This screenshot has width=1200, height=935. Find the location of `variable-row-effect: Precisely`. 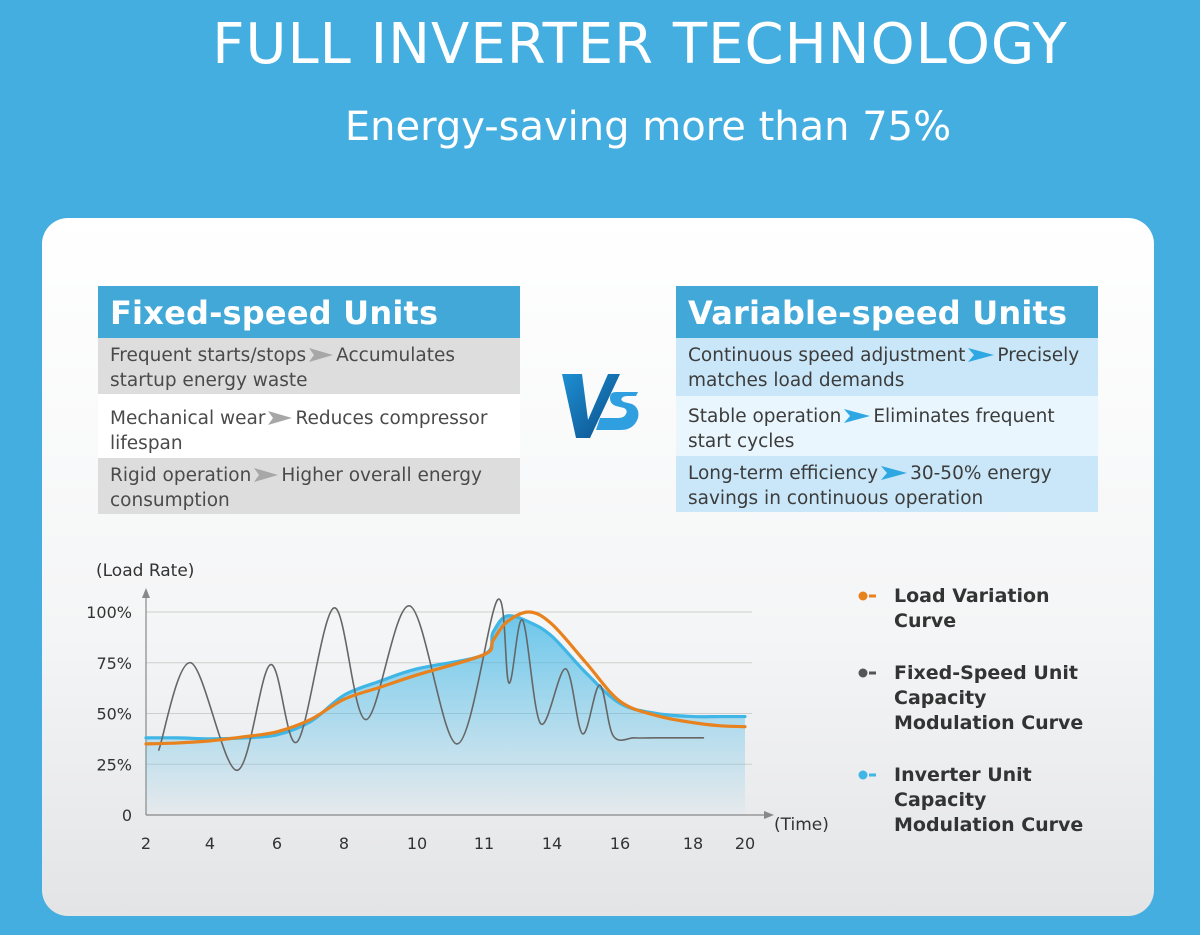

variable-row-effect: Precisely is located at coordinates (1038, 355).